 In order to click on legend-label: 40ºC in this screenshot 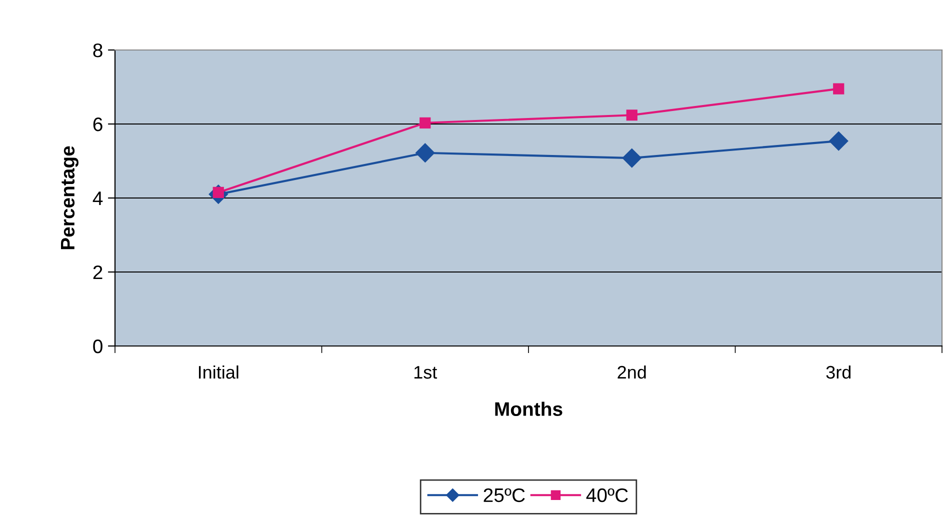, I will do `click(607, 495)`.